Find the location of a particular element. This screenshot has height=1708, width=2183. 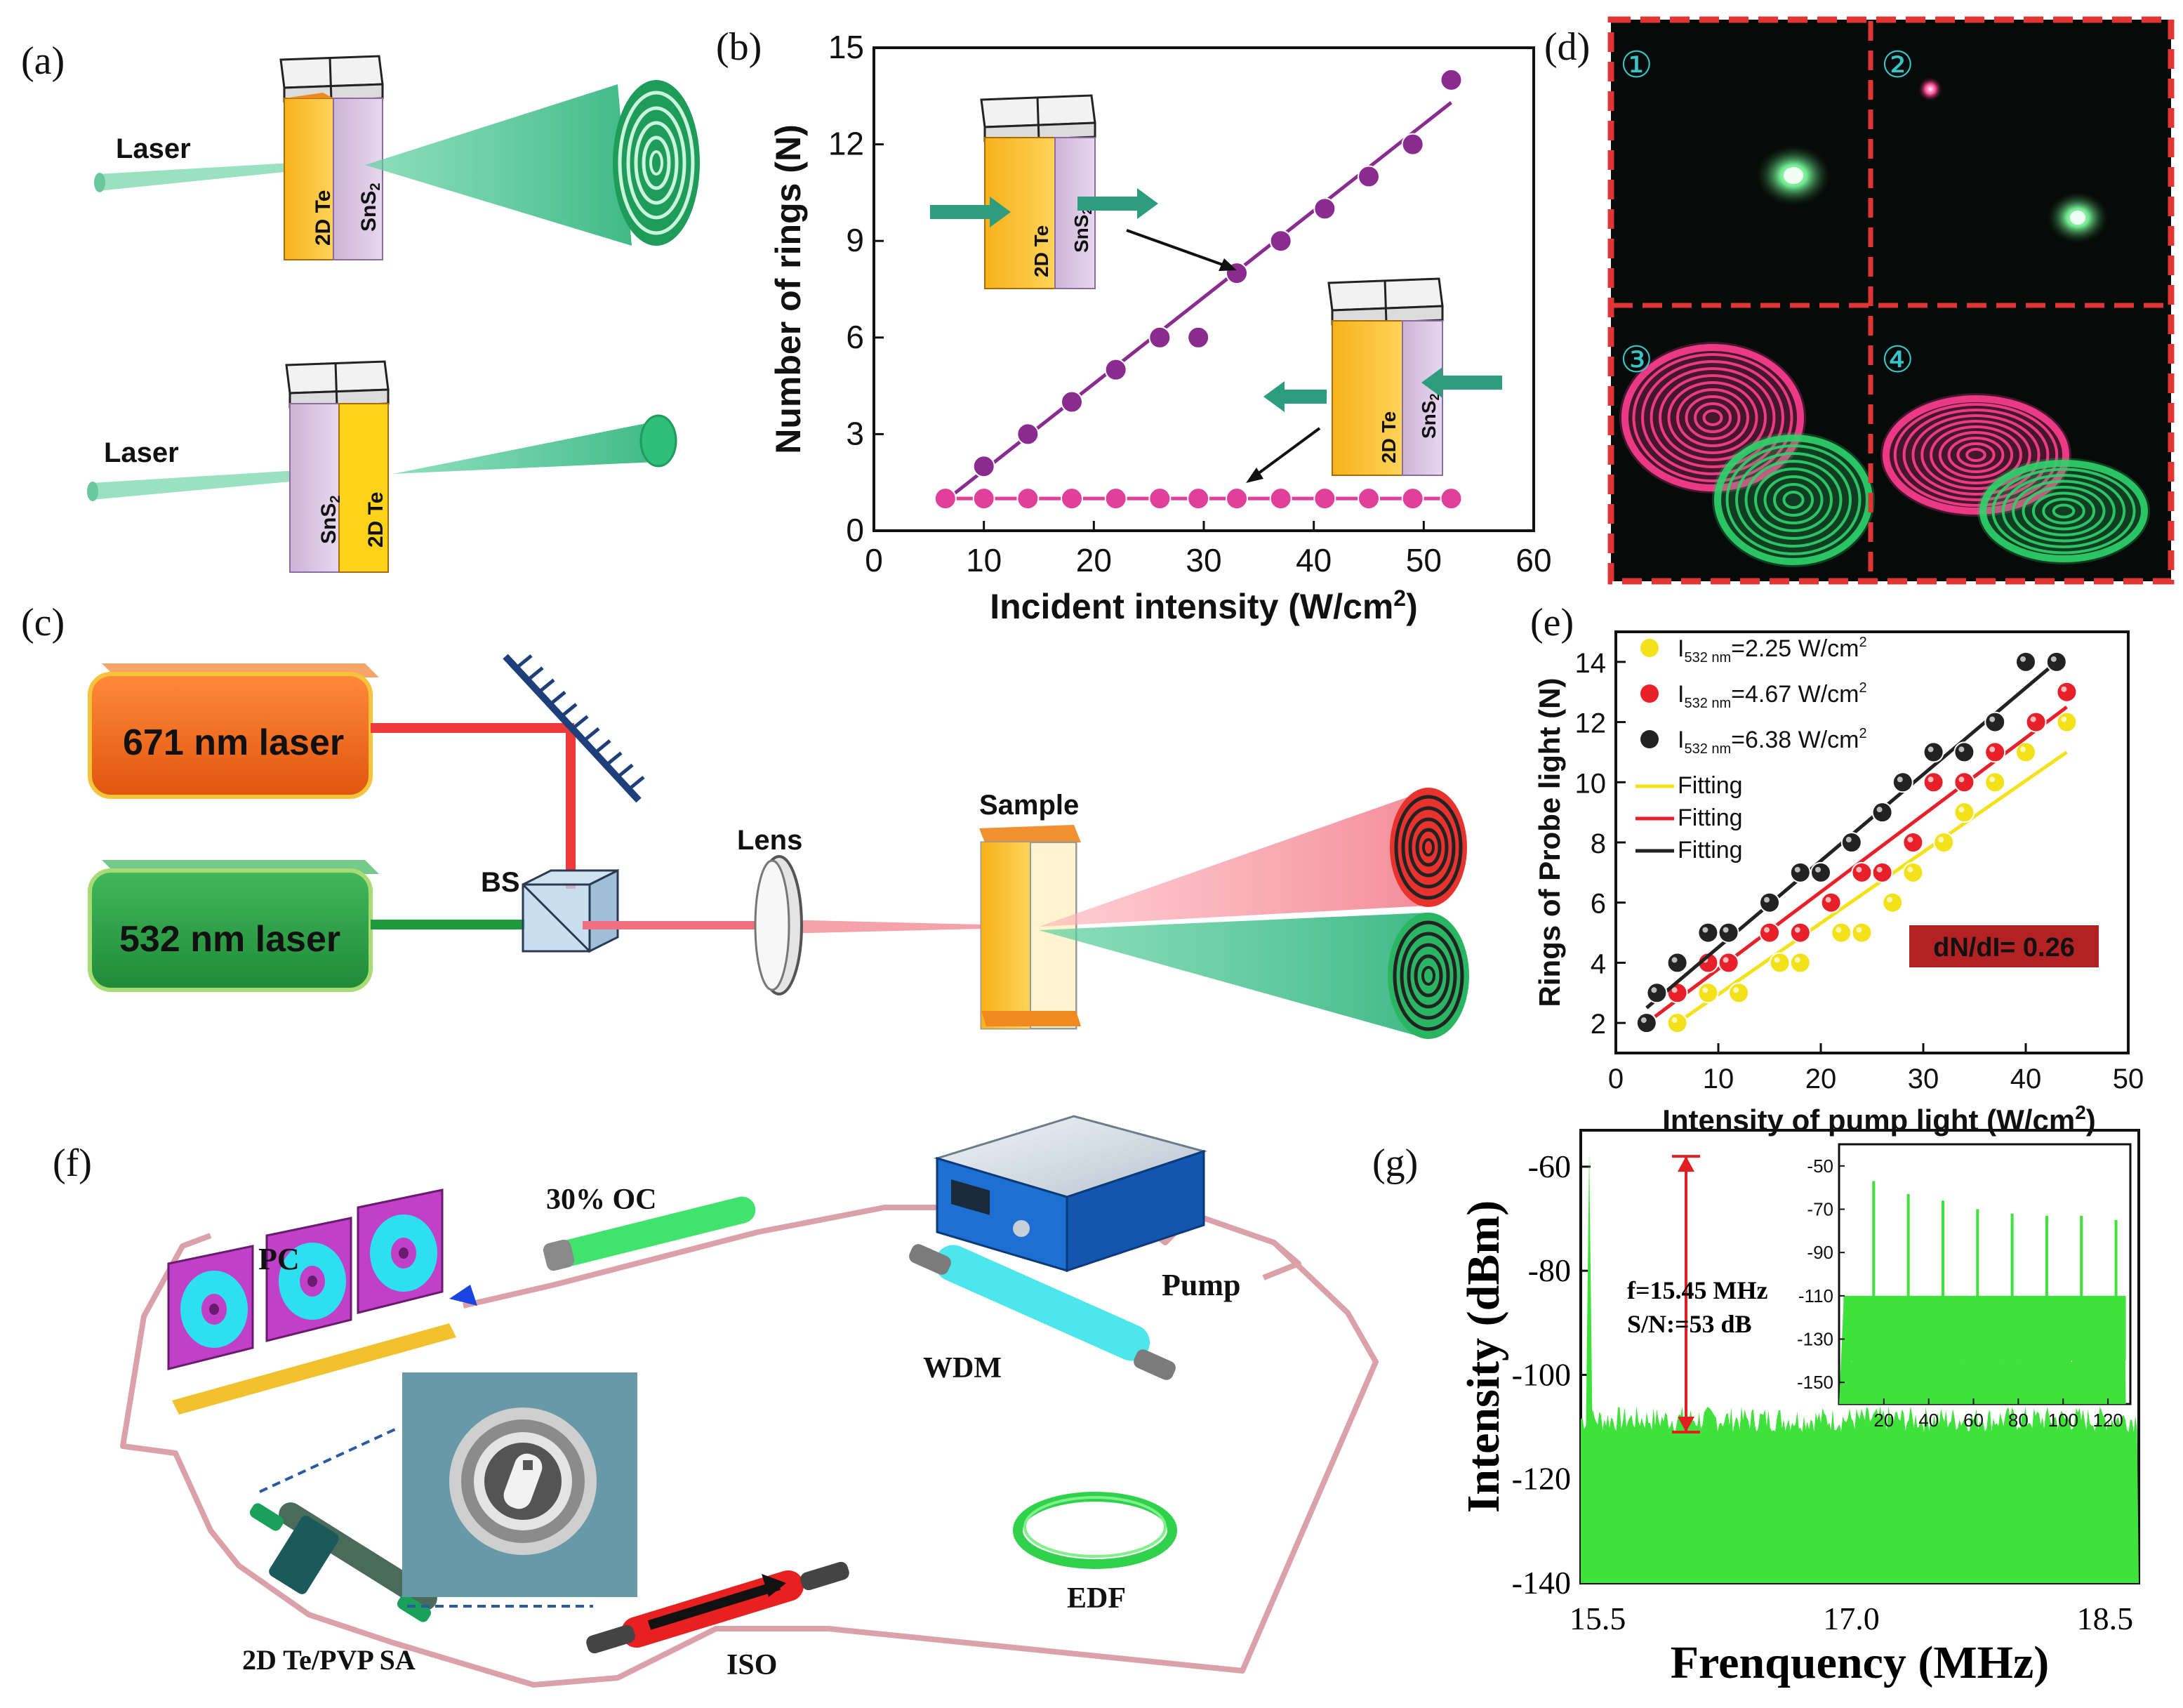

inset-arrow-in-rev is located at coordinates (1461, 383).